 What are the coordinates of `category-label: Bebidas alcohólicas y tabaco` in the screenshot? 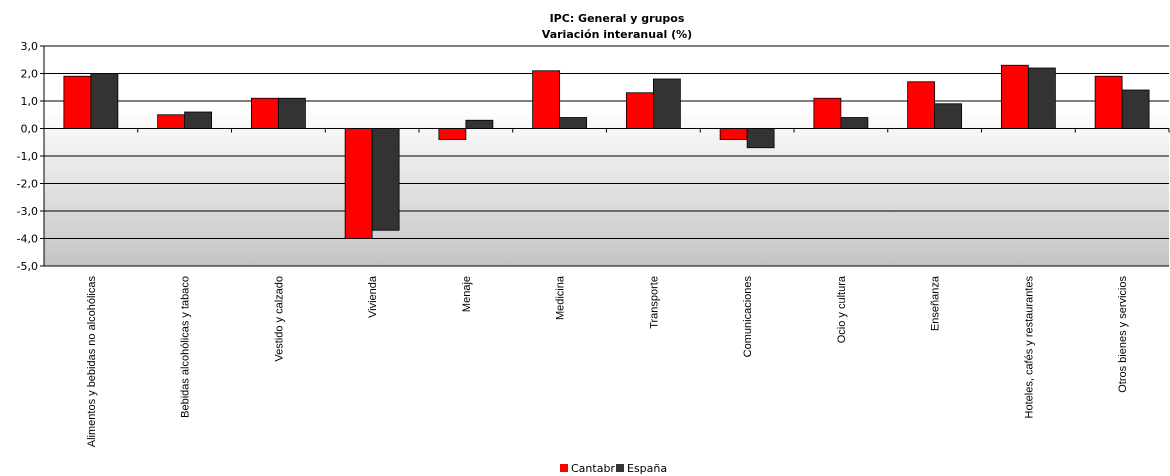 It's located at (186, 347).